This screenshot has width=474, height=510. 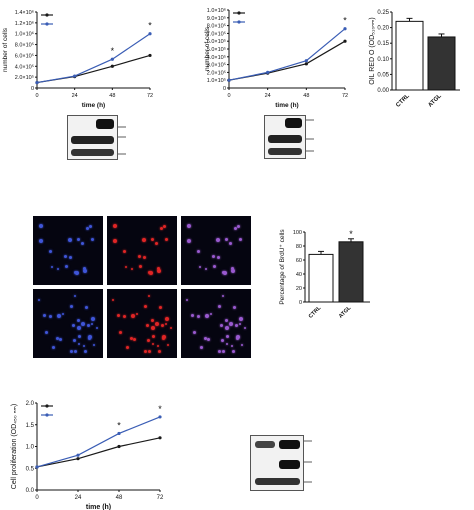 What do you see at coordinates (68, 323) in the screenshot?
I see `micro-atgl-dapi` at bounding box center [68, 323].